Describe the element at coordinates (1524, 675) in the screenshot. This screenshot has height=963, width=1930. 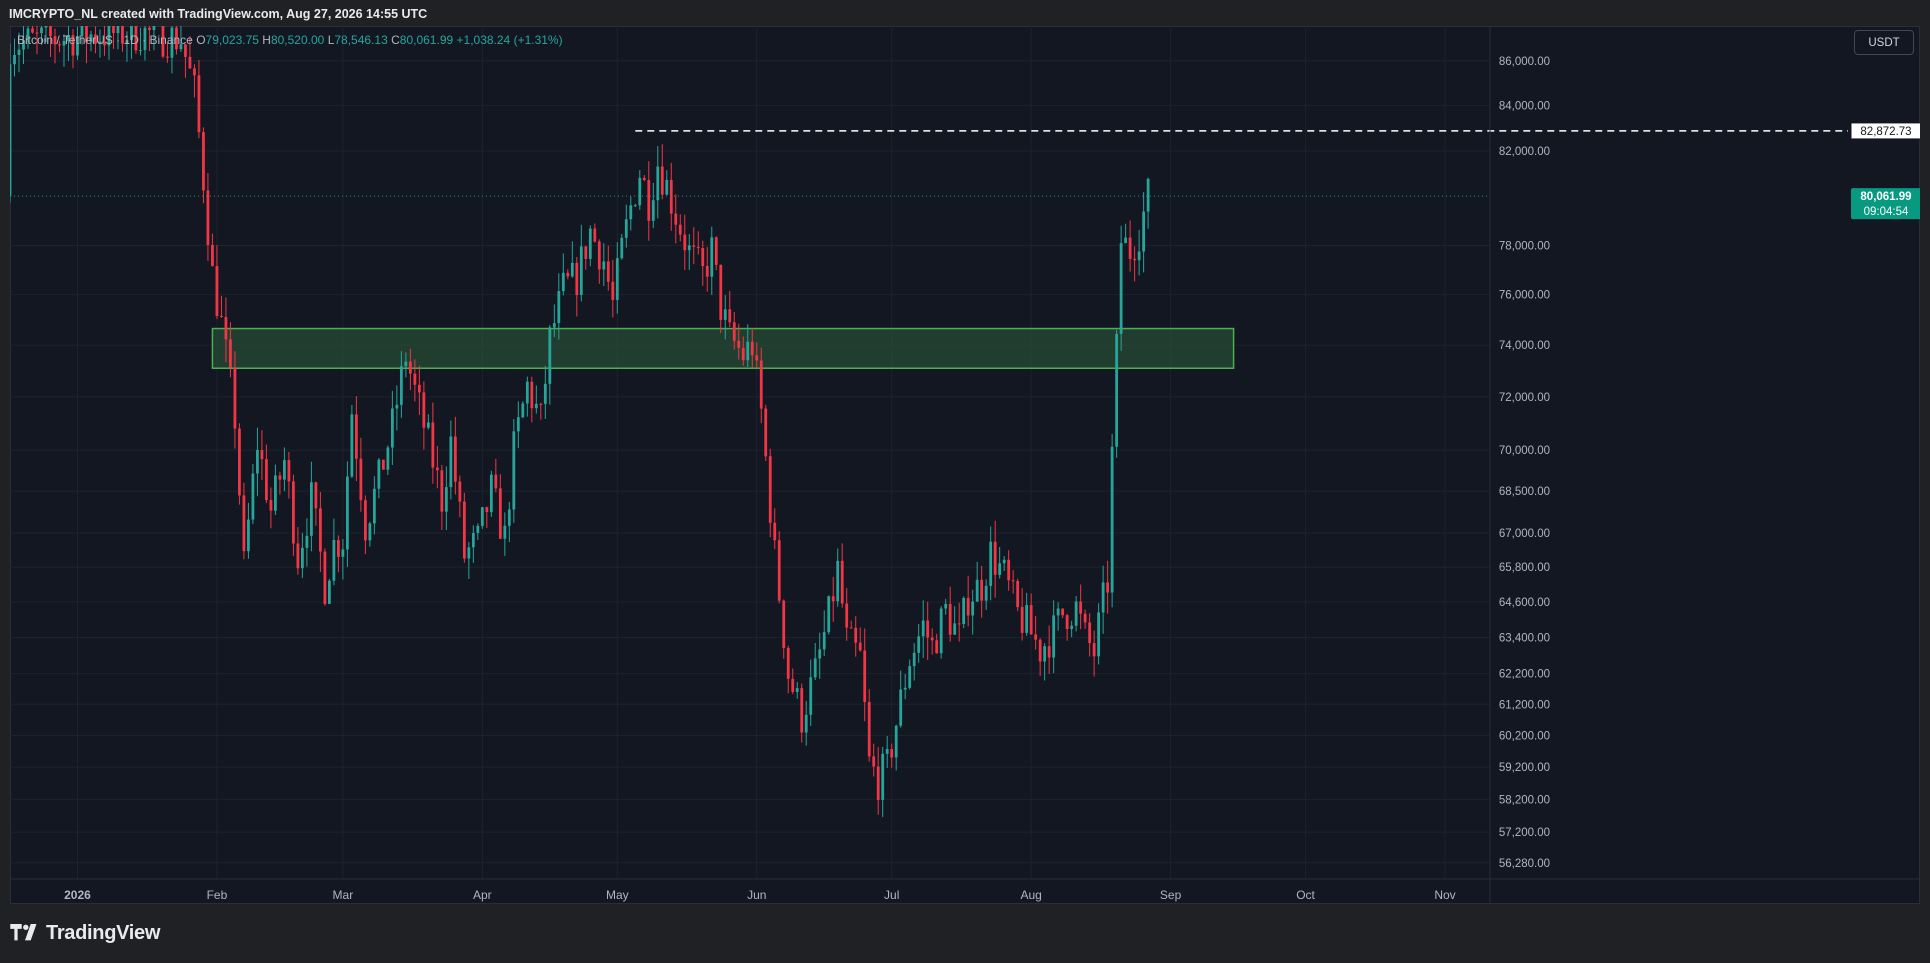
I see `y-tick-label: 62,200.00` at that location.